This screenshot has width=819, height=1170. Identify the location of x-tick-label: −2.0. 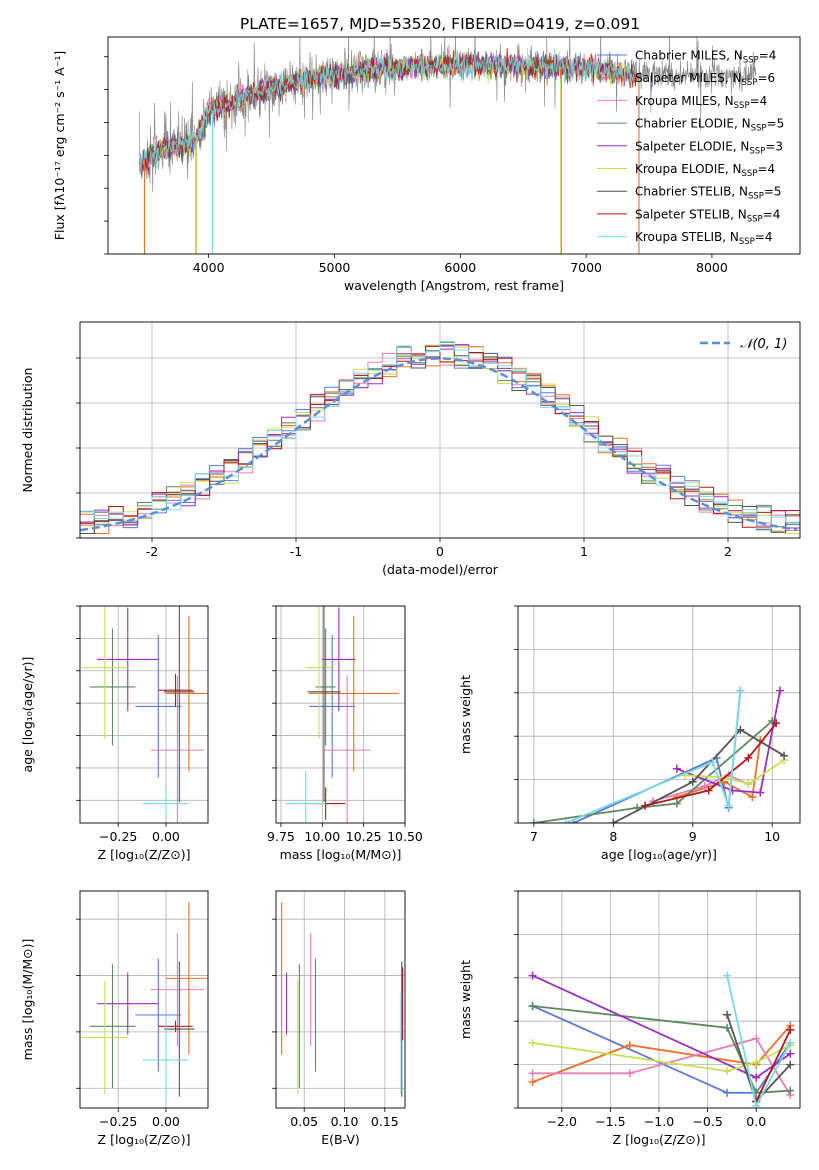
(562, 1121).